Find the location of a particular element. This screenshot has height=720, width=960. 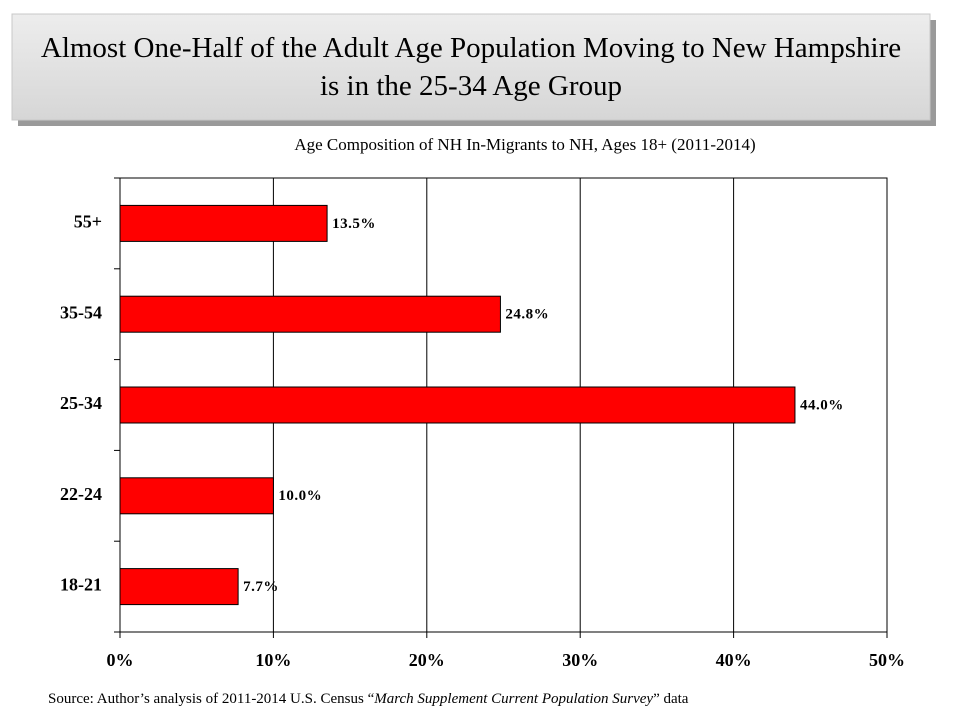

y-tick-label: 35-54 is located at coordinates (81, 312).